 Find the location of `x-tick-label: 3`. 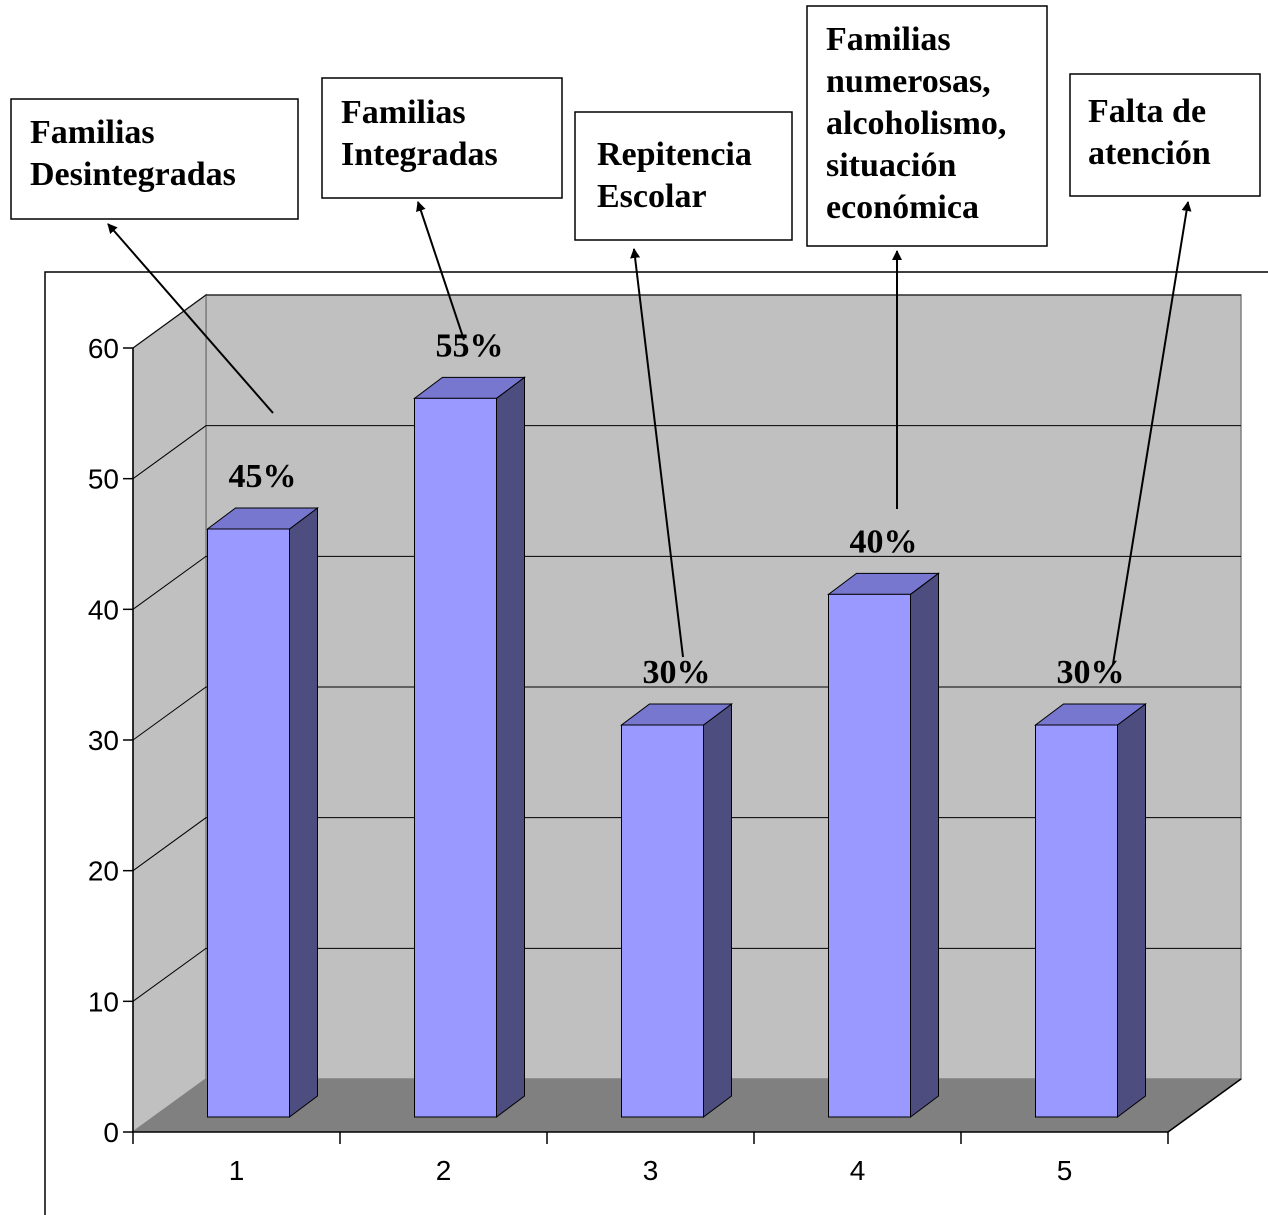

x-tick-label: 3 is located at coordinates (651, 1170).